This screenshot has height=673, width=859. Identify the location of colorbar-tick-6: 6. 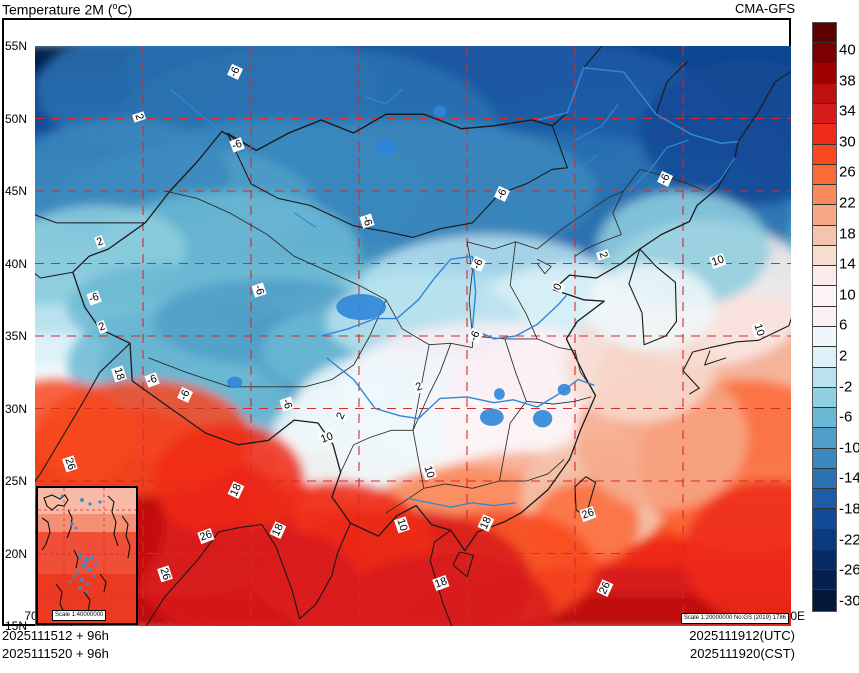
(843, 325).